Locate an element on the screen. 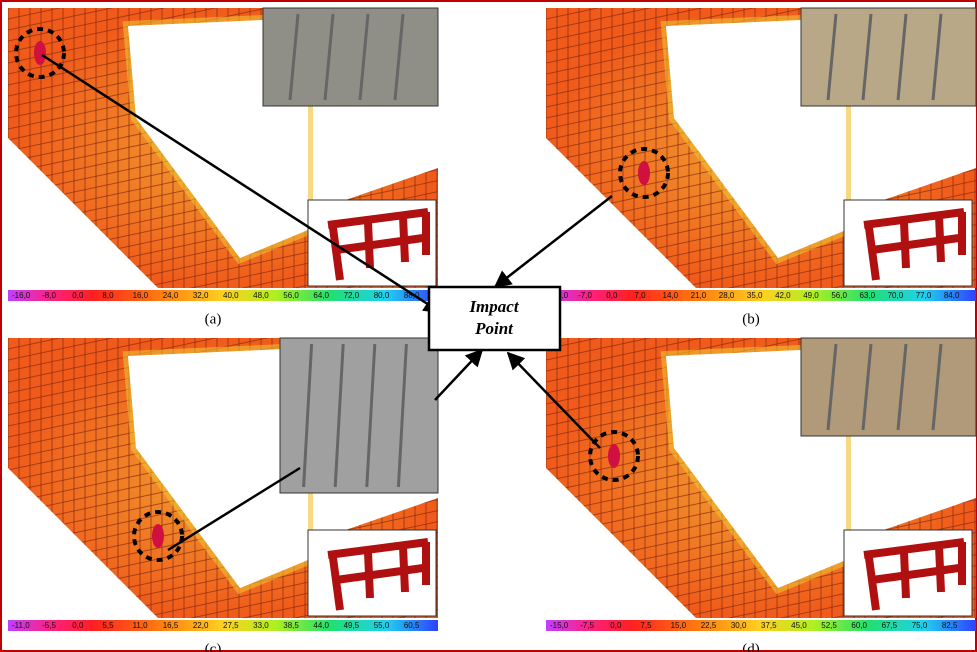 This screenshot has height=652, width=977. scale-label: 33,0 is located at coordinates (261, 625).